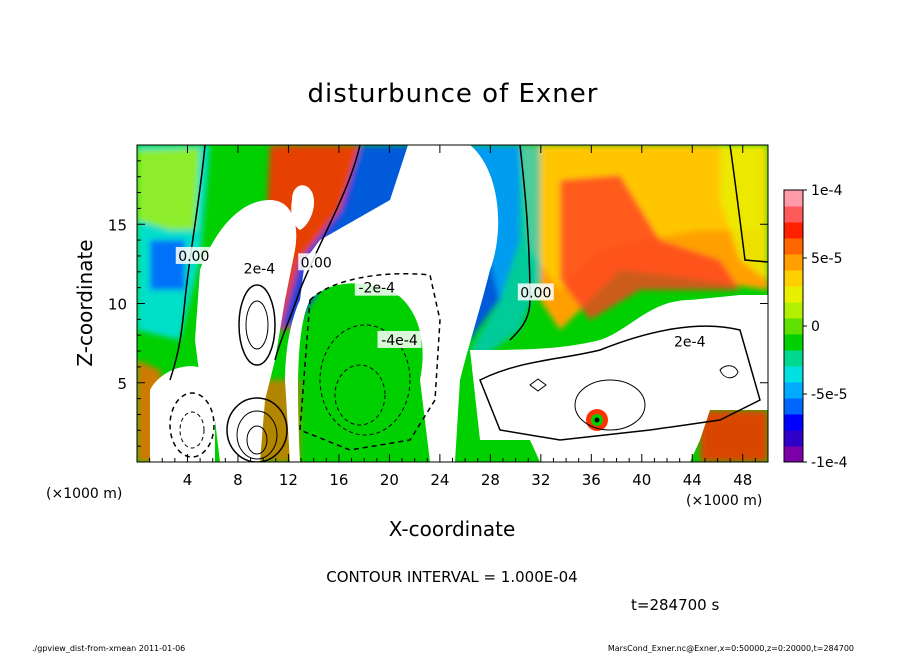 The height and width of the screenshot is (654, 904). What do you see at coordinates (453, 94) in the screenshot?
I see `chart-title: disturbunce of Exner` at bounding box center [453, 94].